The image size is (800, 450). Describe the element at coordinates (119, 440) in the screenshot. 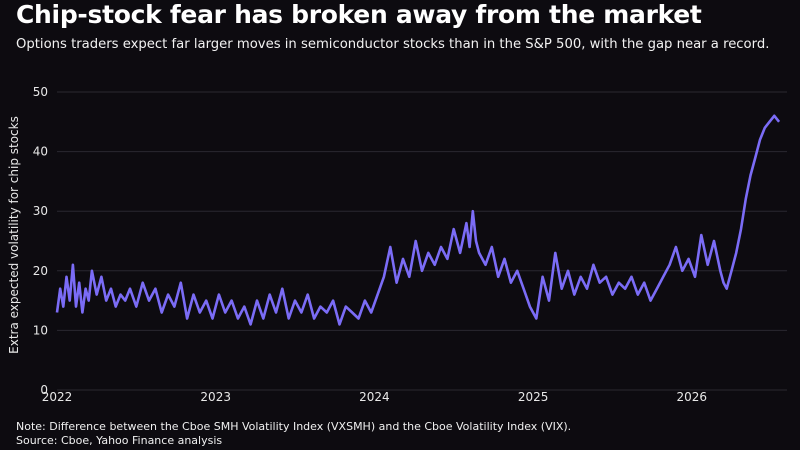

I see `chart-source: Source: Cboe, Yahoo Finance analysis` at that location.